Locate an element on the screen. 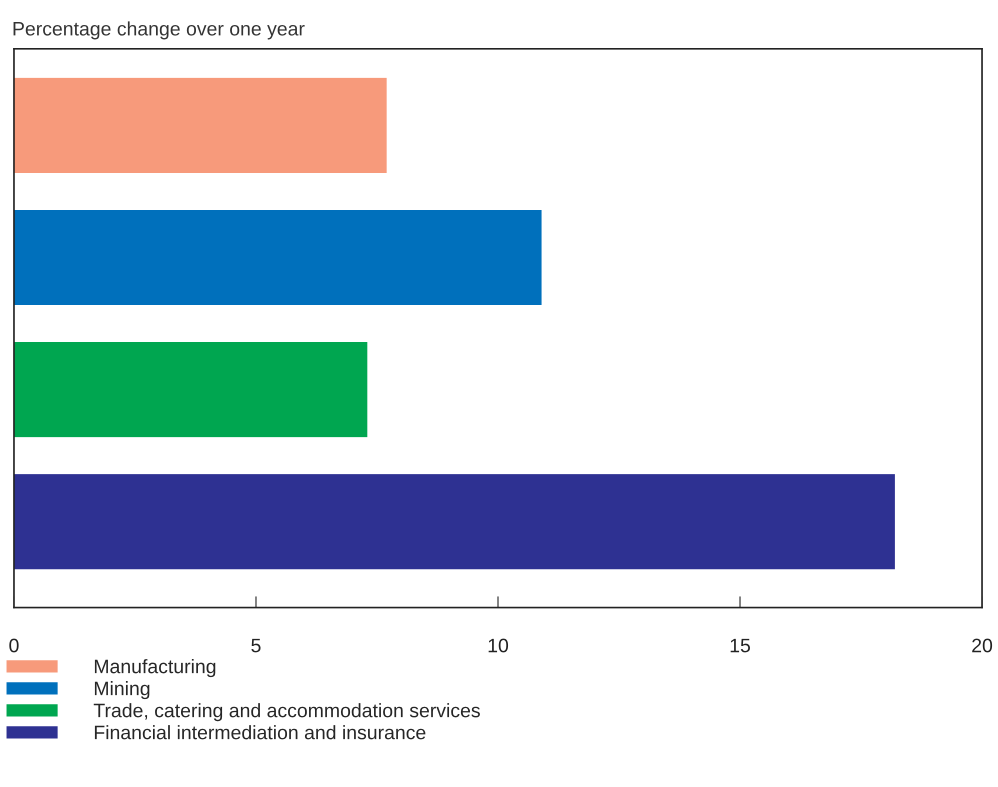 The image size is (998, 787). legend-label: Manufacturing is located at coordinates (155, 668).